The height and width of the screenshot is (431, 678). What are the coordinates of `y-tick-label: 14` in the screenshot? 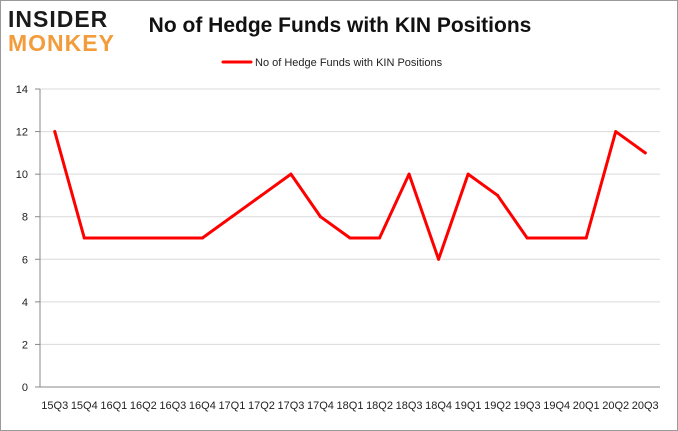 It's located at (22, 90).